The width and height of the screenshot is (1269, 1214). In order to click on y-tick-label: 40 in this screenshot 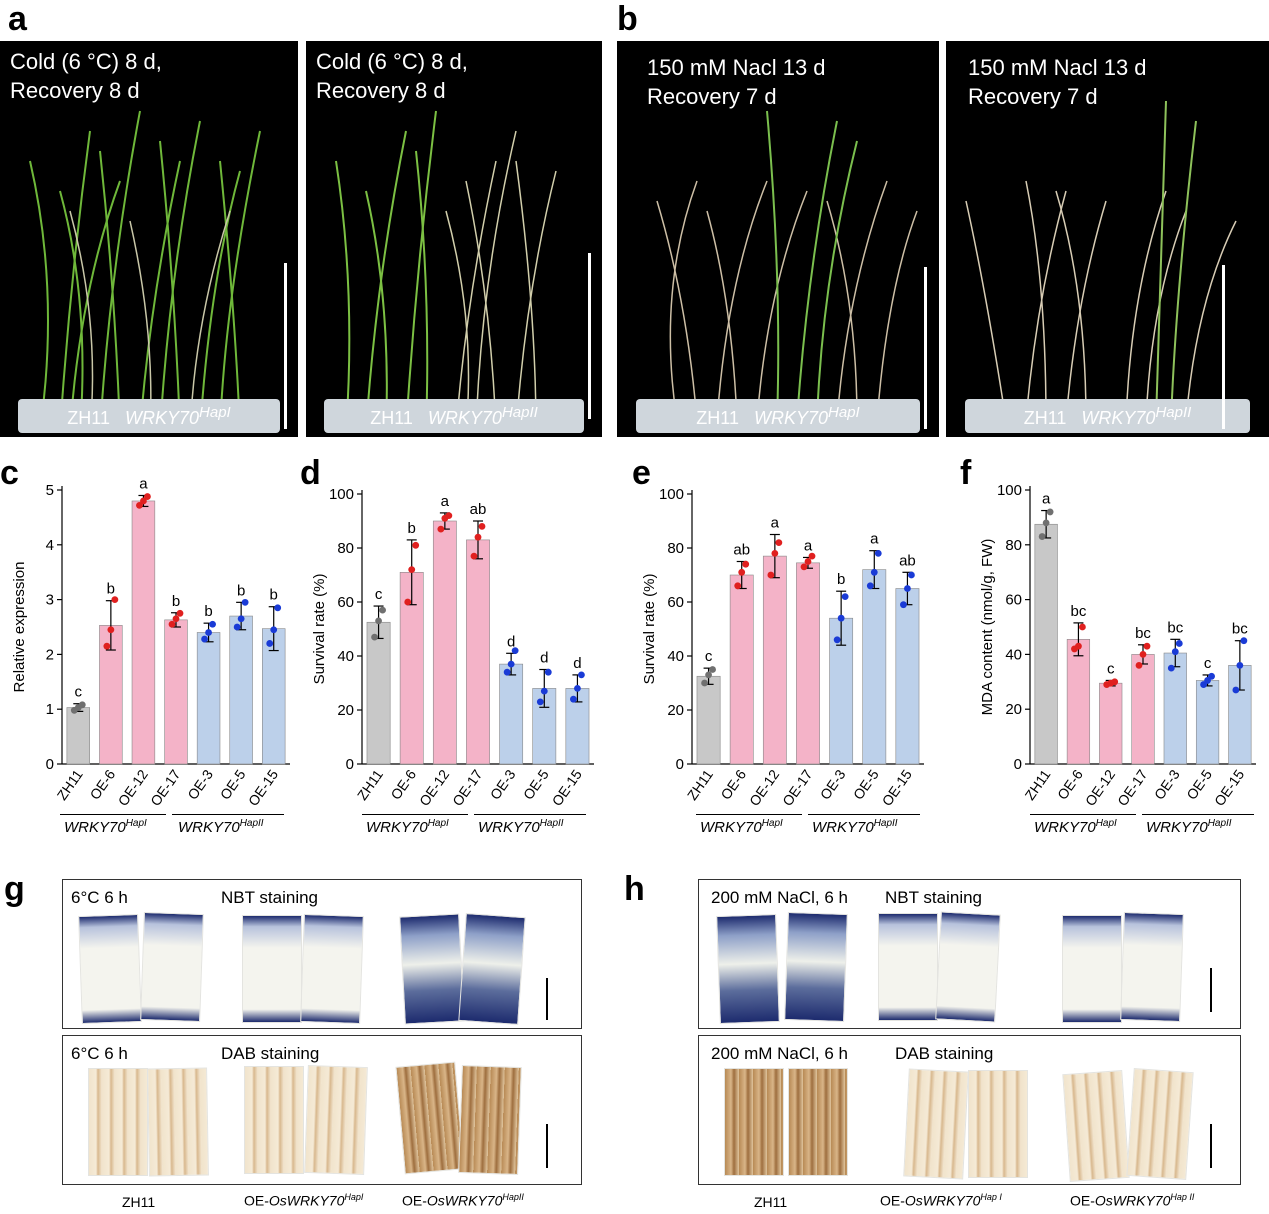, I will do `click(675, 656)`.